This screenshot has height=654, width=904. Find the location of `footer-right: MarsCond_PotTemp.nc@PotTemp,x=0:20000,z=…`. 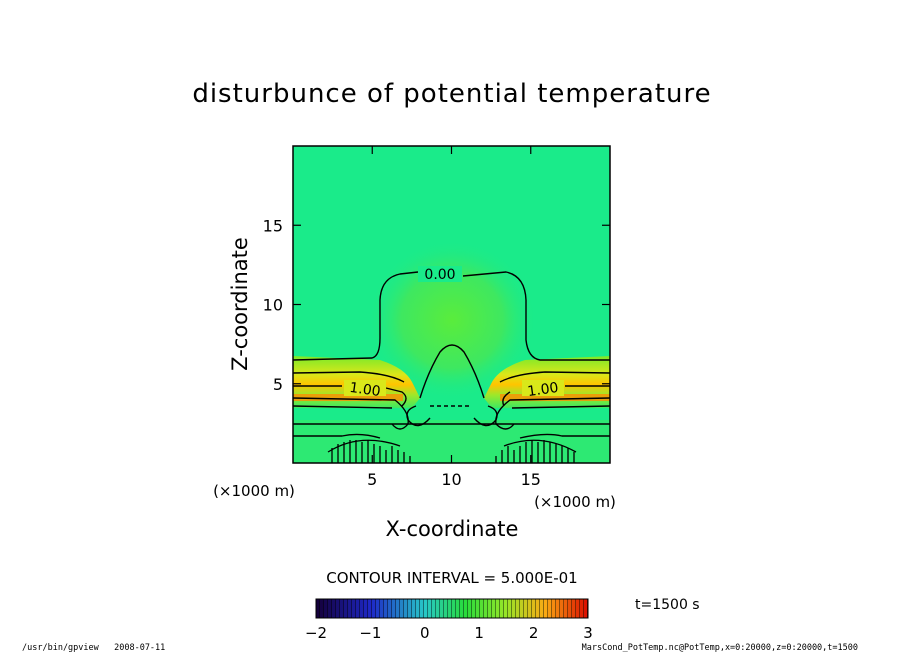

footer-right: MarsCond_PotTemp.nc@PotTemp,x=0:20000,z=… is located at coordinates (720, 648).